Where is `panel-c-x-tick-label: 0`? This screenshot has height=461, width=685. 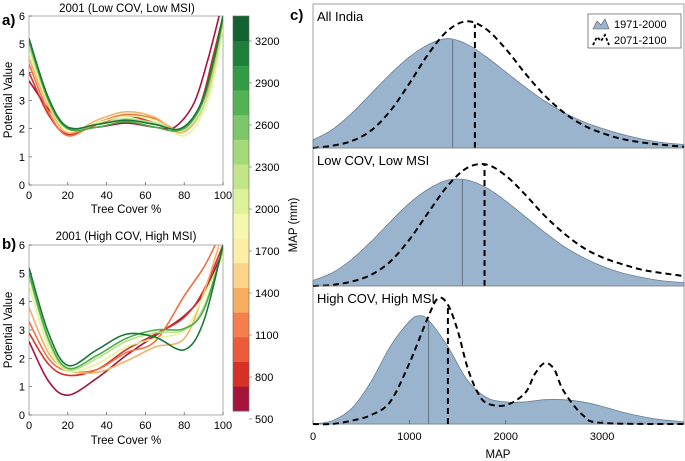 panel-c-x-tick-label: 0 is located at coordinates (313, 437).